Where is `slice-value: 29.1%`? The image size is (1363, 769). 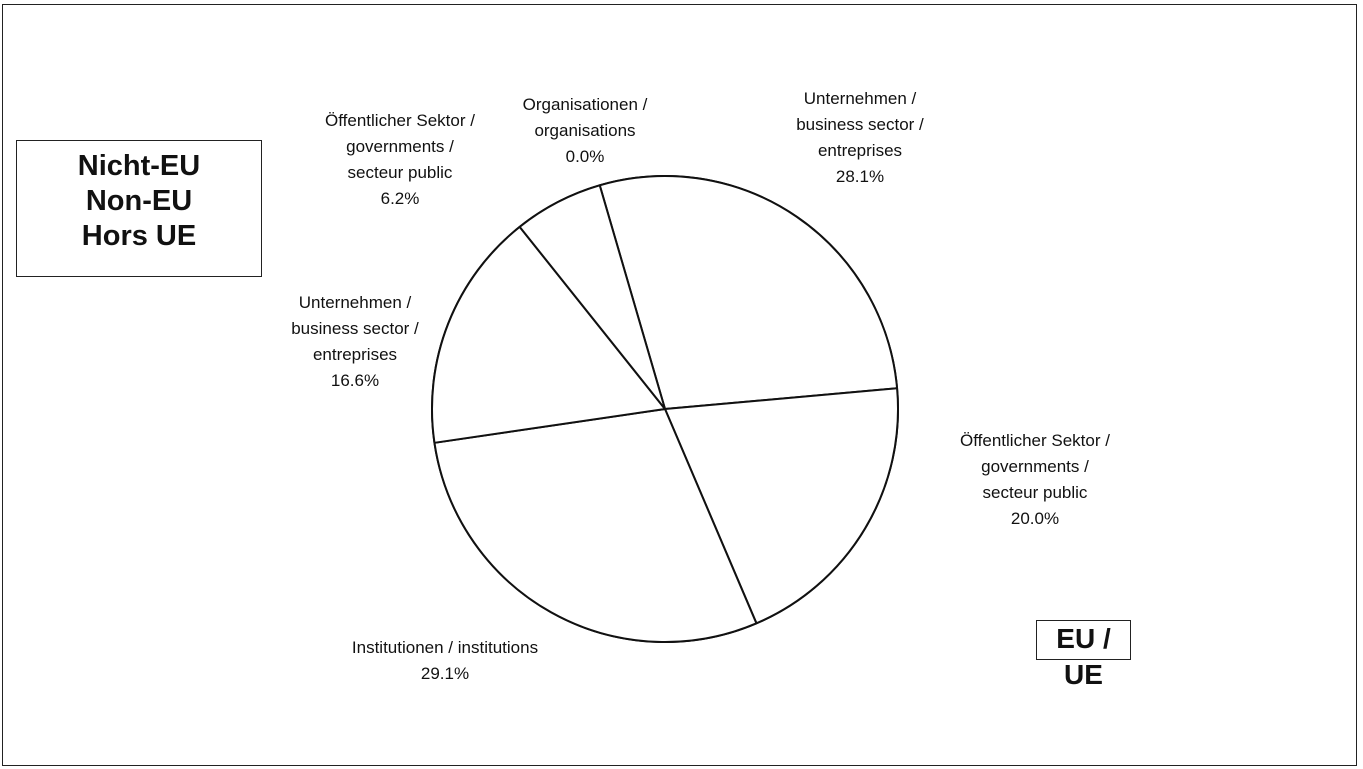 slice-value: 29.1% is located at coordinates (445, 673).